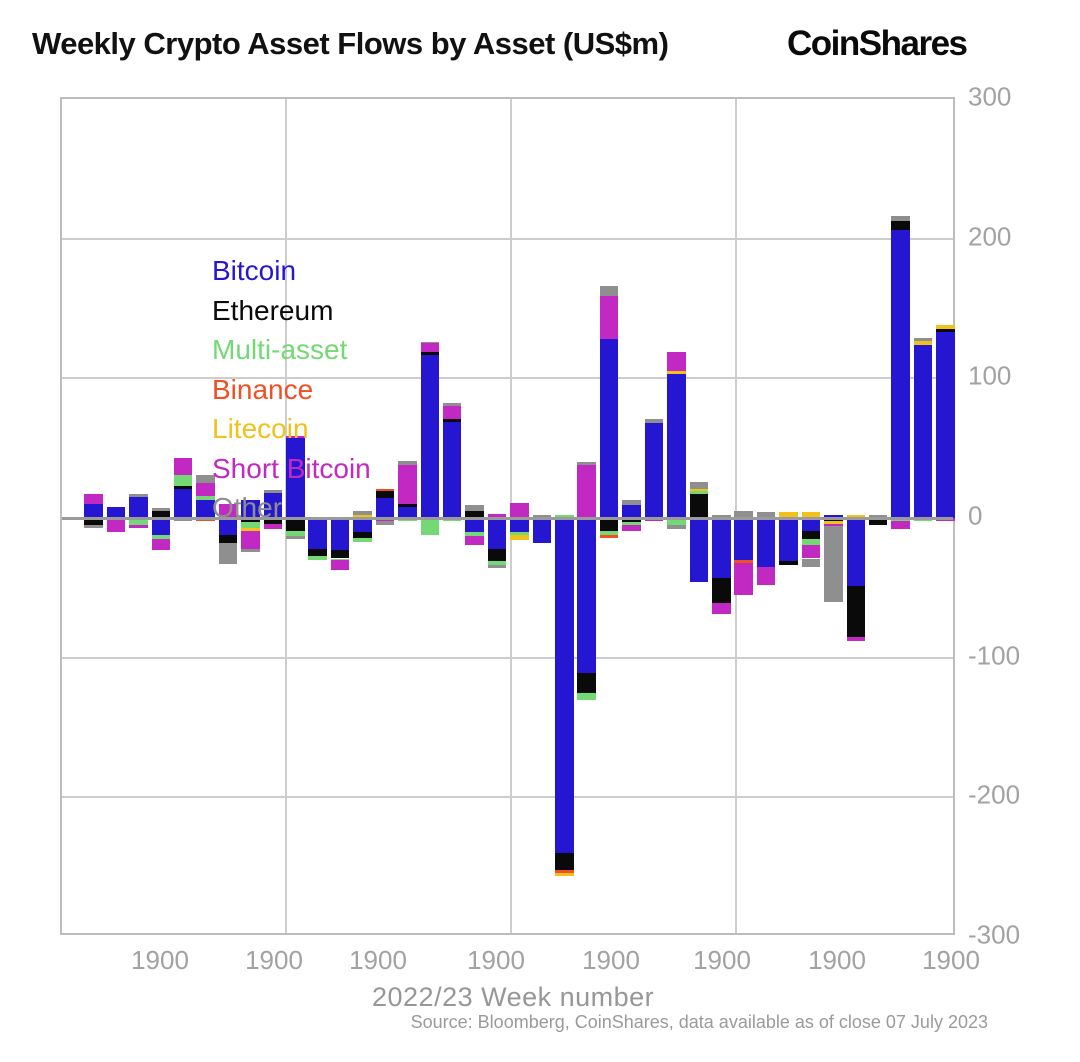 The width and height of the screenshot is (1080, 1062). What do you see at coordinates (273, 505) in the screenshot?
I see `bar-9-bitcoin` at bounding box center [273, 505].